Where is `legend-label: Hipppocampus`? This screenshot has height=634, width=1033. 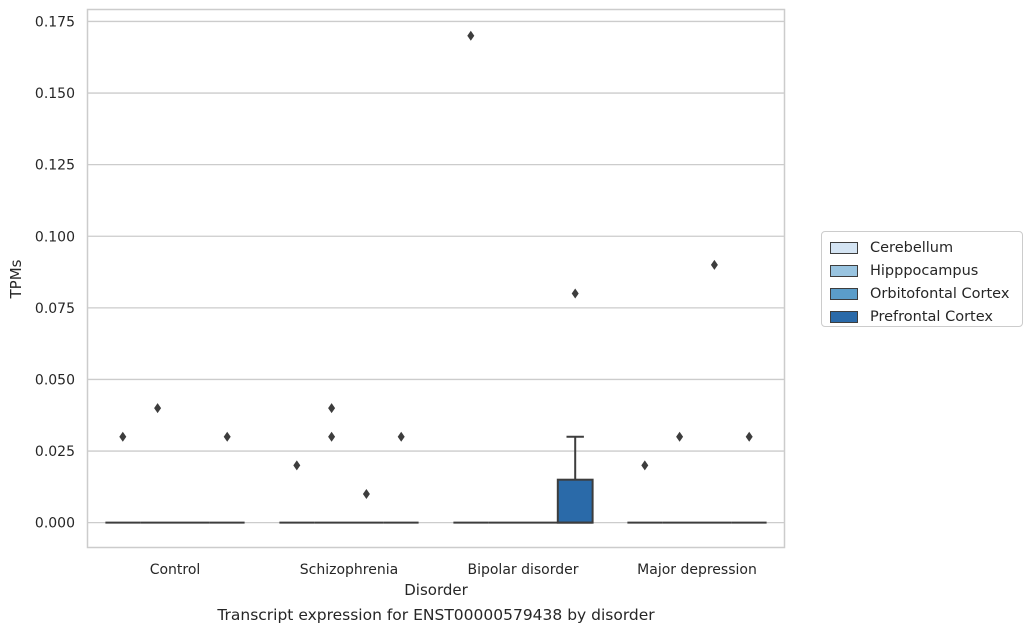
legend-label: Hipppocampus is located at coordinates (924, 270).